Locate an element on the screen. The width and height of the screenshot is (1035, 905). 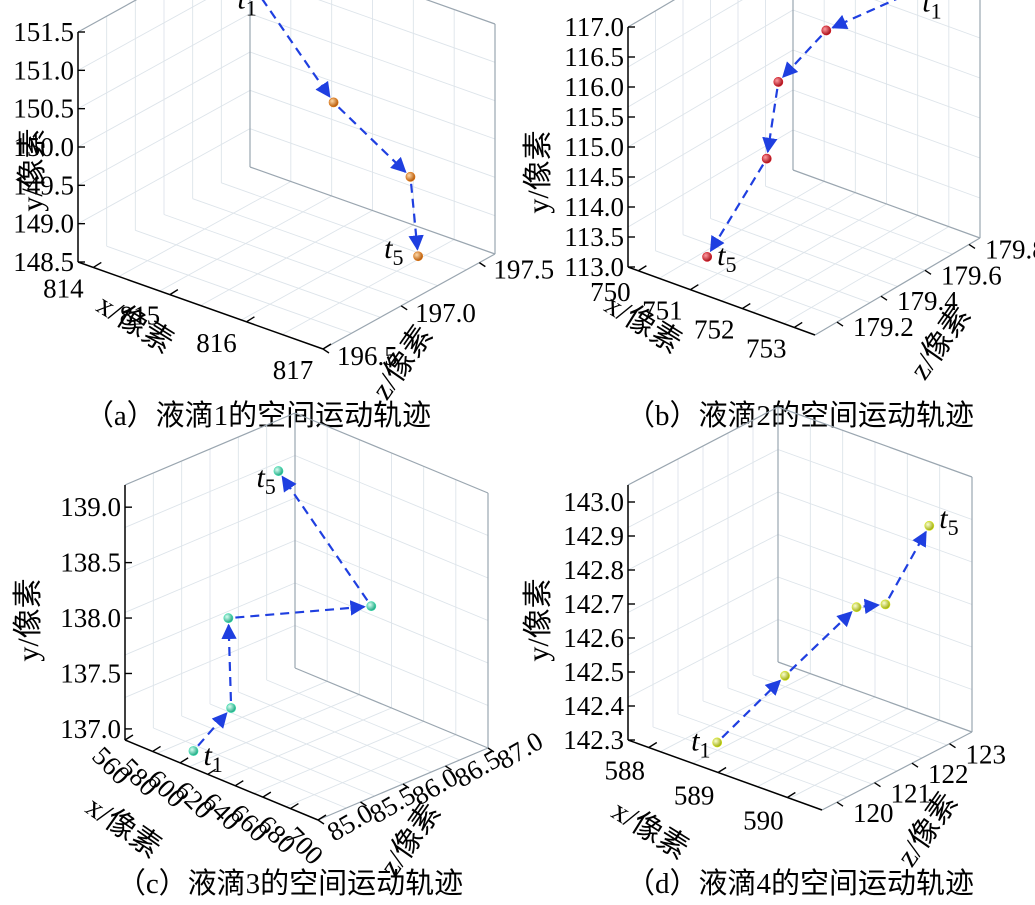
x-tick-label: 752 is located at coordinates (714, 330).